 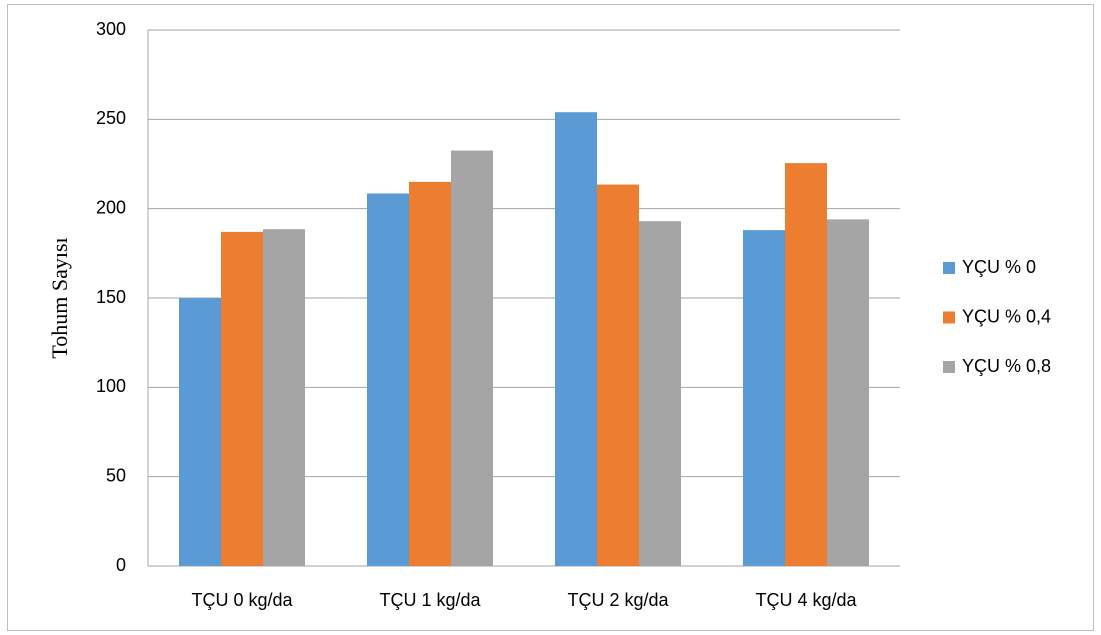 What do you see at coordinates (430, 600) in the screenshot?
I see `x-tick-label: TÇU 1 kg/da` at bounding box center [430, 600].